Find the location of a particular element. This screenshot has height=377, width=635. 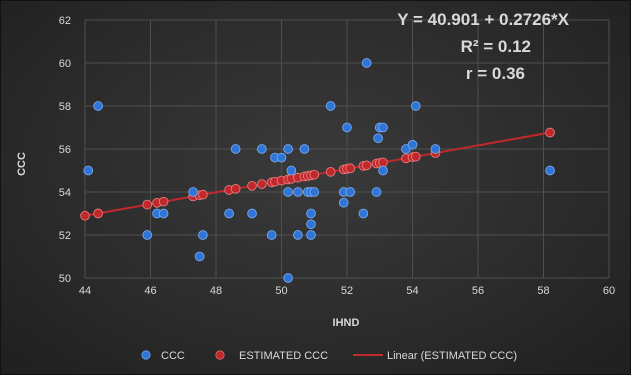

y-axis-title: CCC is located at coordinates (22, 164).